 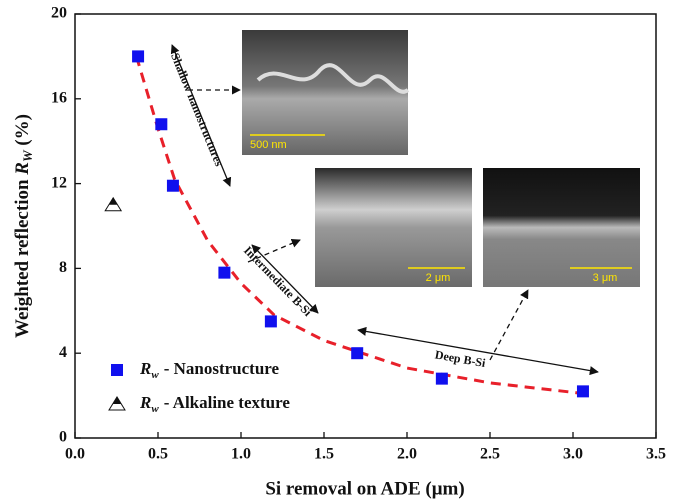 What do you see at coordinates (59, 182) in the screenshot?
I see `y-tick-label: 12` at bounding box center [59, 182].